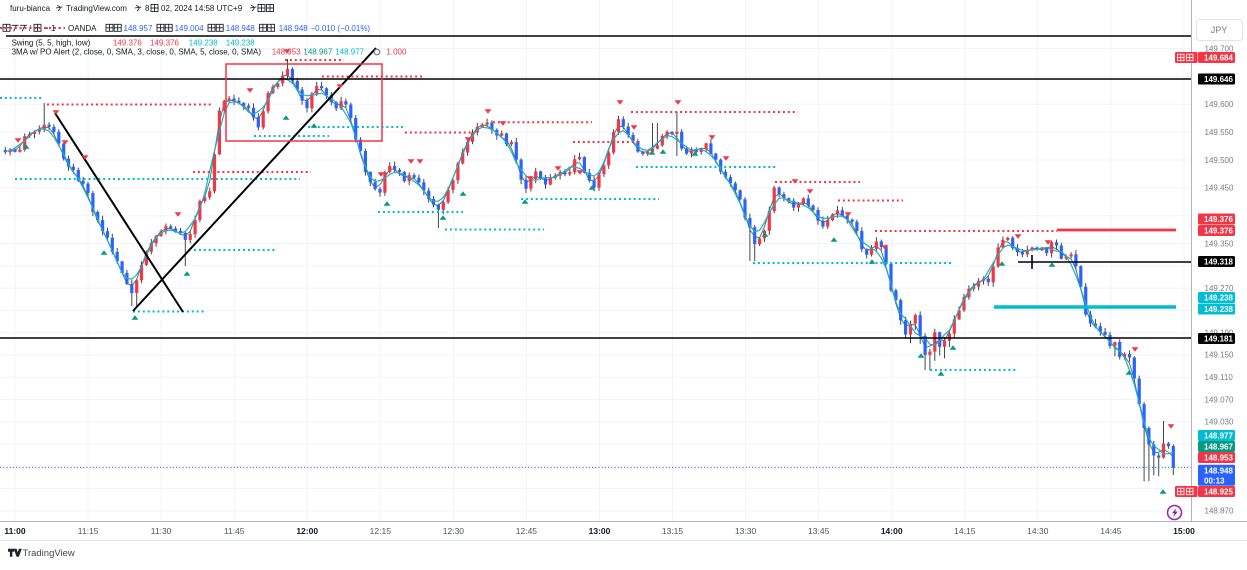 This screenshot has width=1247, height=570. I want to click on svg-text: TradingView, so click(49, 553).